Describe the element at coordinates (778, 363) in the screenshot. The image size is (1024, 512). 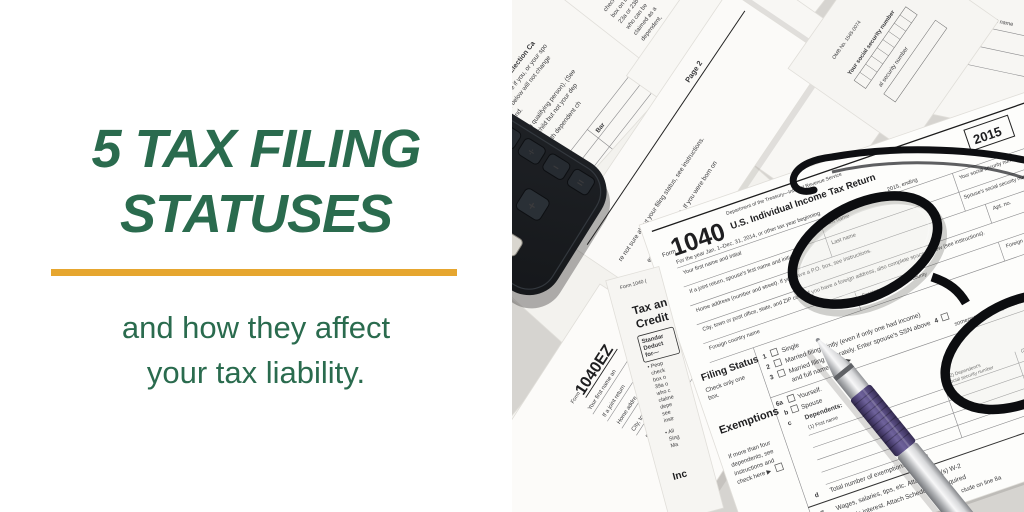
I see `checkbox-married-jointly` at that location.